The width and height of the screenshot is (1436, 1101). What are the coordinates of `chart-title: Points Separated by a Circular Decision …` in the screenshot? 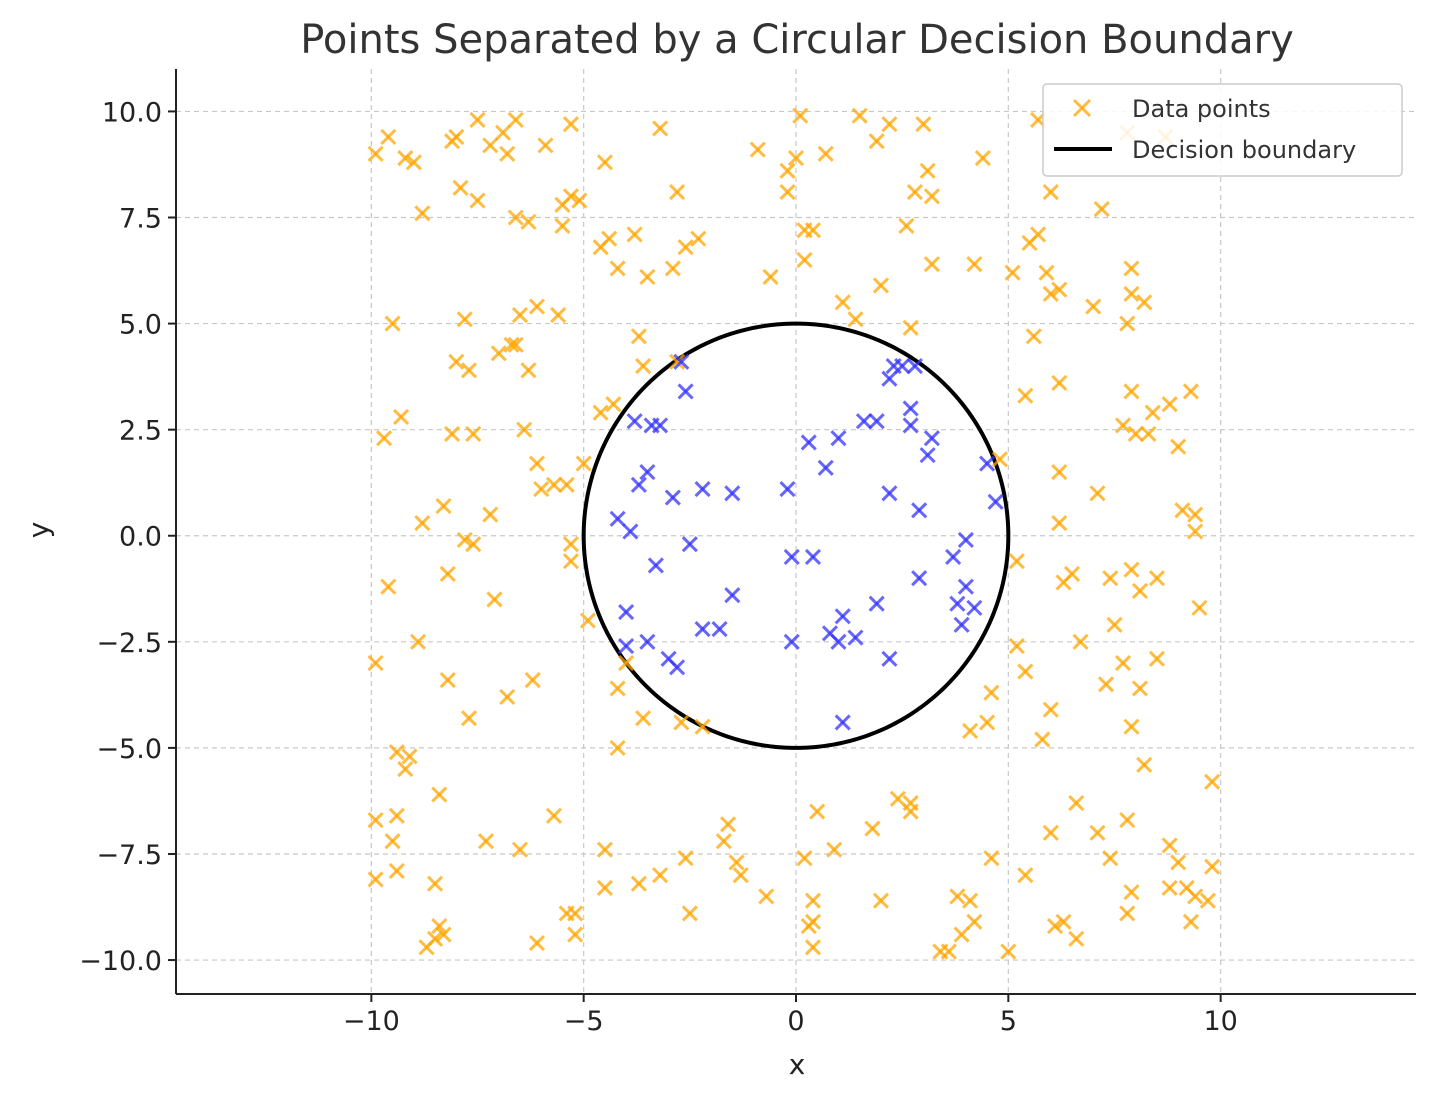 It's located at (797, 40).